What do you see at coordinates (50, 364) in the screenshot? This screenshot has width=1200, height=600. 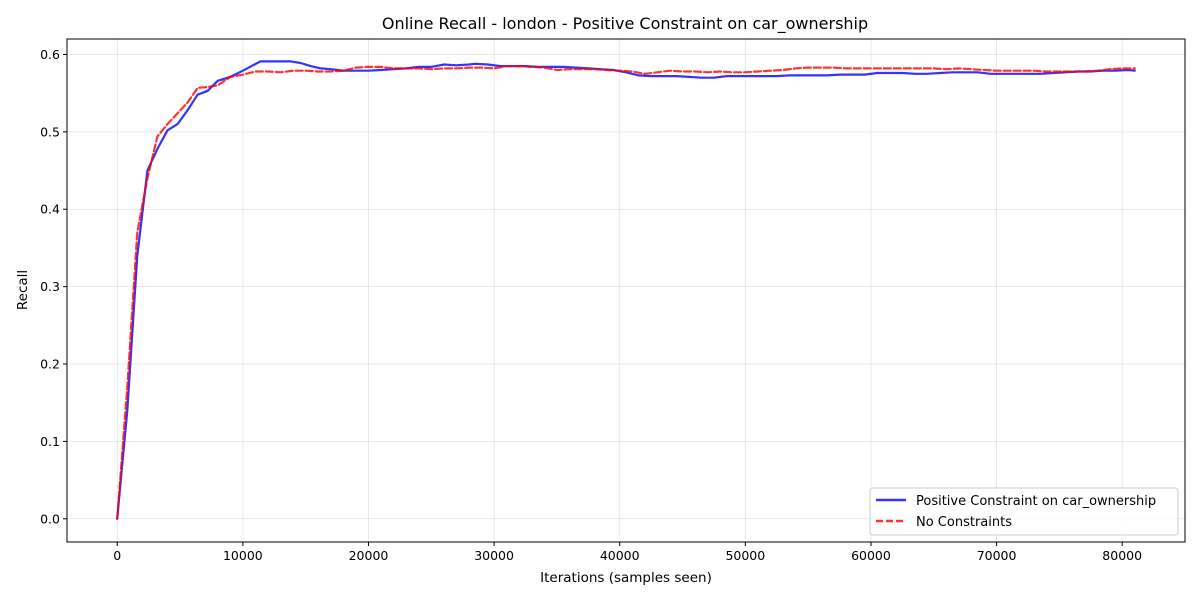 I see `y-tick-label: 0.2` at bounding box center [50, 364].